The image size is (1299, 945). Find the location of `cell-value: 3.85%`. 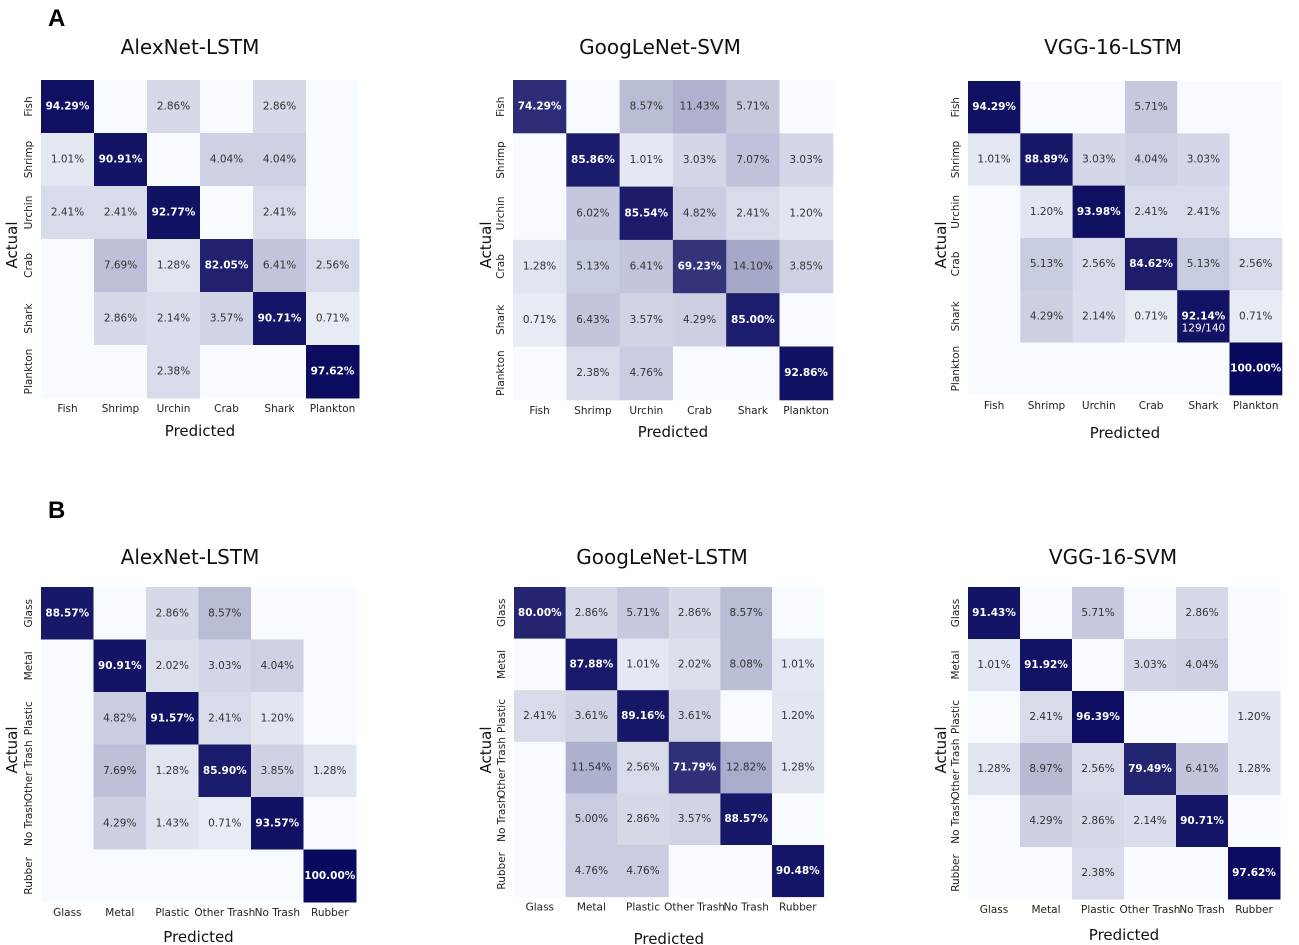

cell-value: 3.85% is located at coordinates (805, 267).